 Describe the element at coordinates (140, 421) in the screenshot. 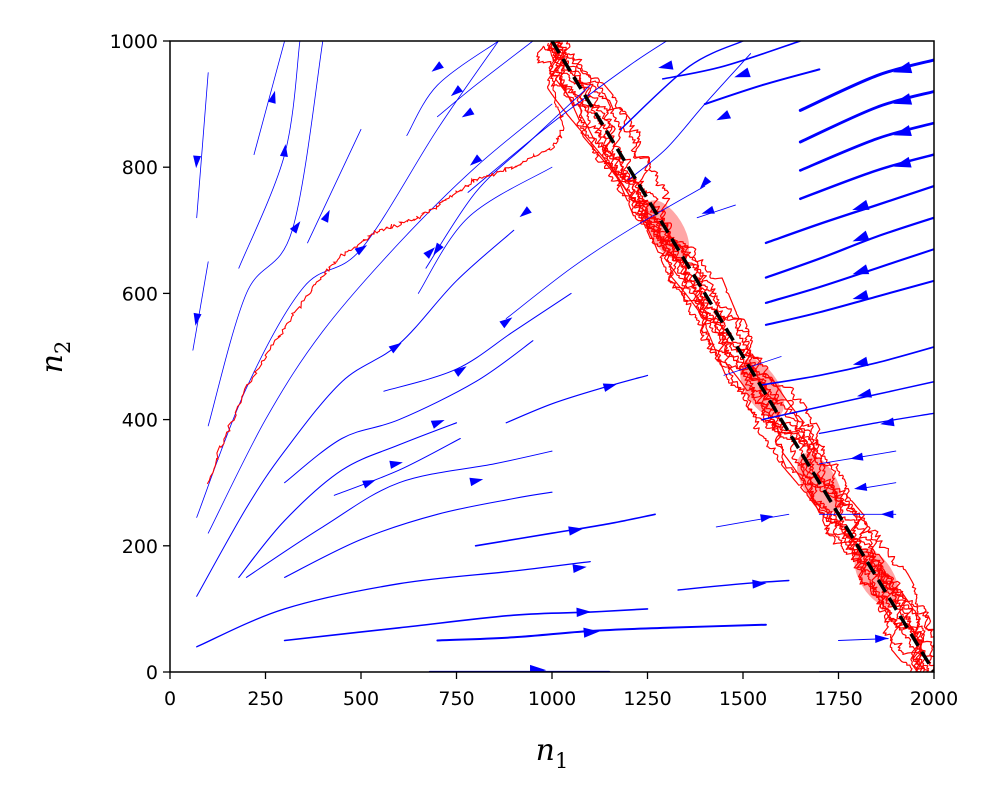

I see `y-tick-label: 400` at that location.